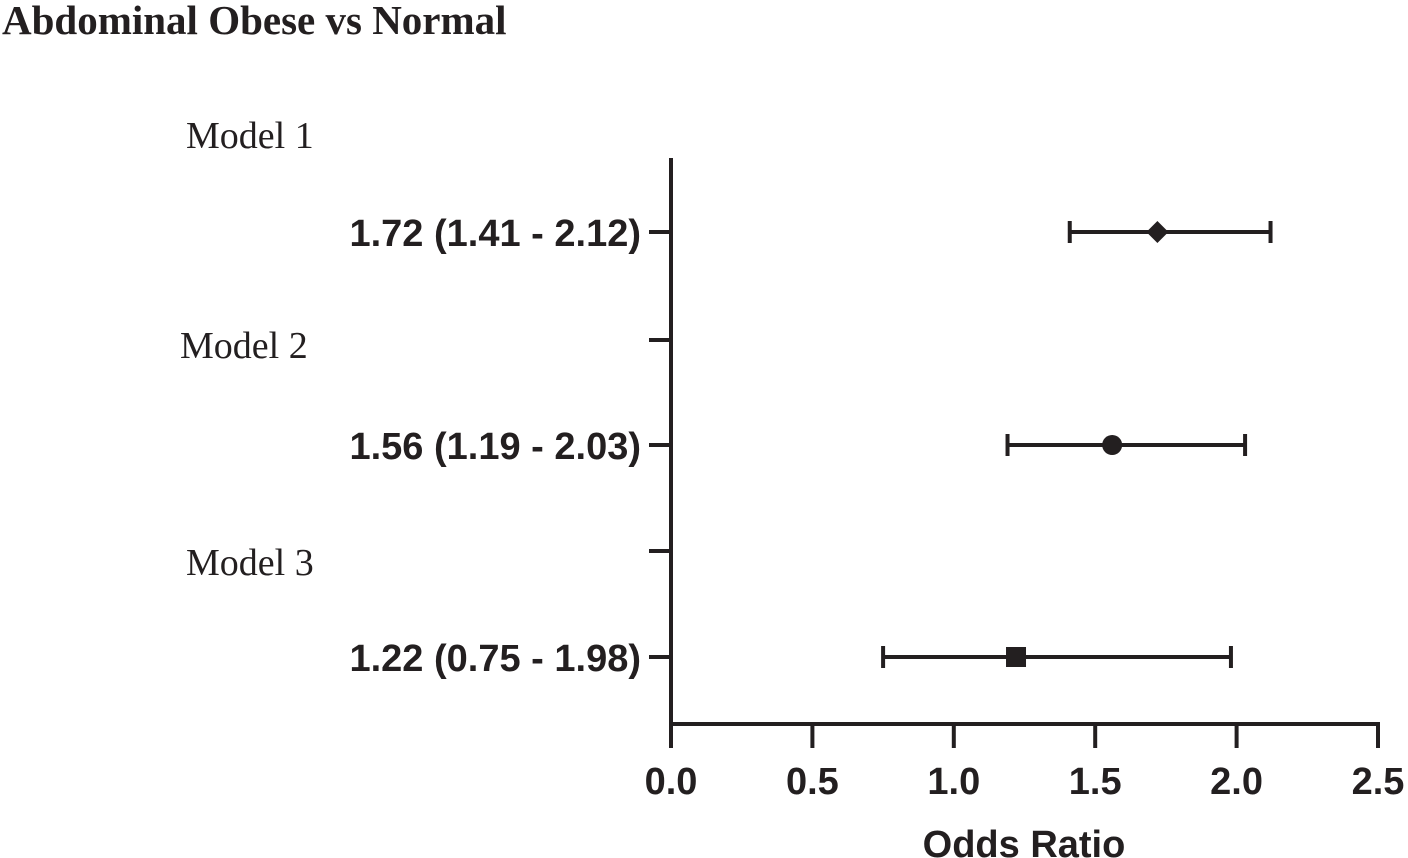 The height and width of the screenshot is (858, 1408). I want to click on x-tick-label: 1.5, so click(1095, 782).